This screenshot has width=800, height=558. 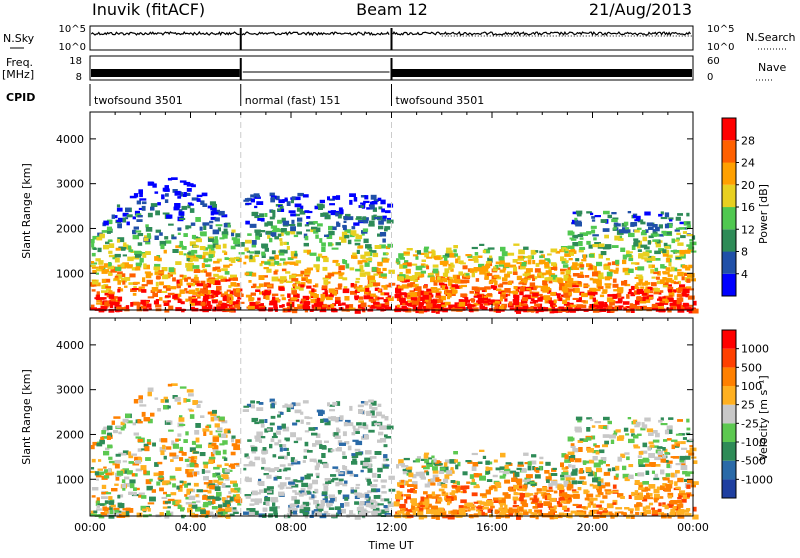 I want to click on beam-title: Beam 12, so click(x=392, y=9).